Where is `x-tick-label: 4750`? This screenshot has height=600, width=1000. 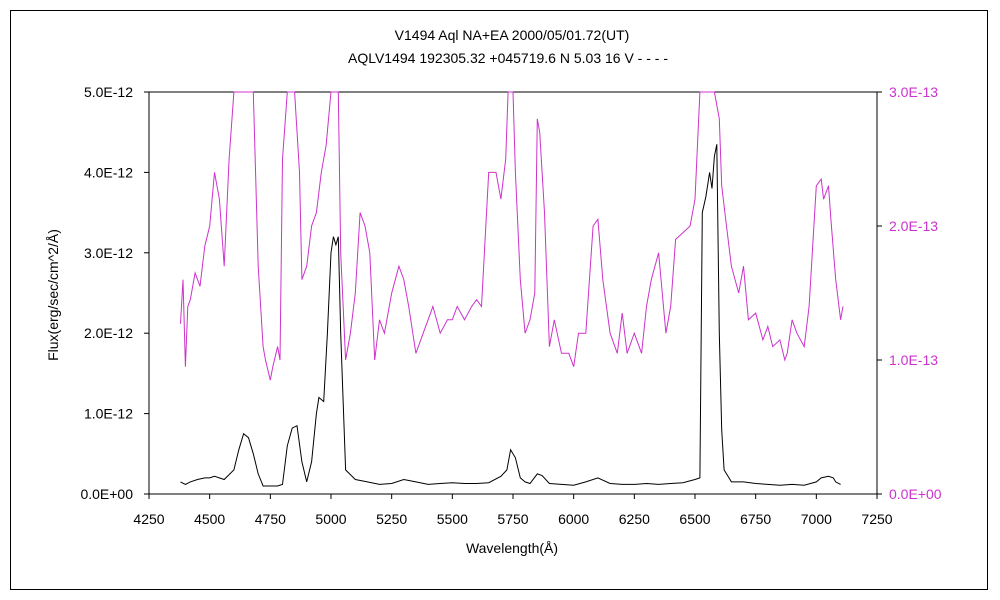
x-tick-label: 4750 is located at coordinates (270, 519).